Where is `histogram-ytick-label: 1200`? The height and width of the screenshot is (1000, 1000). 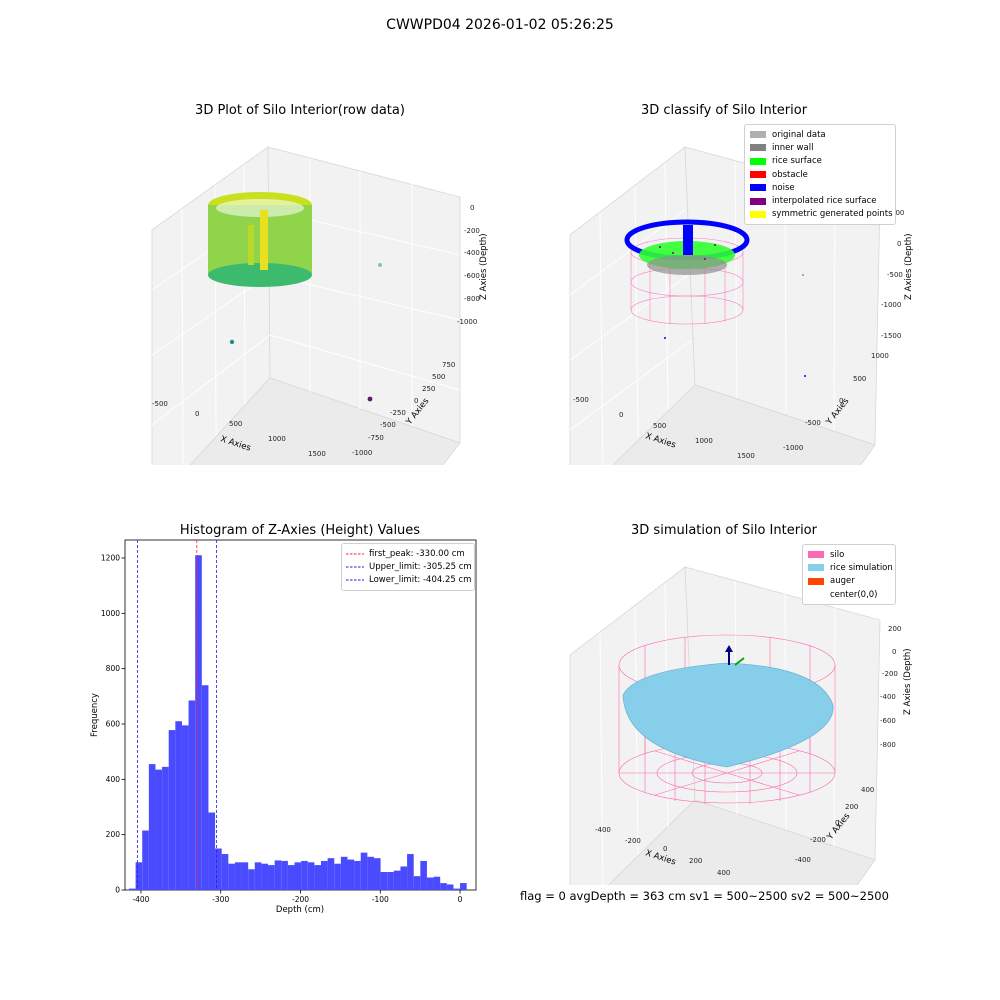
histogram-ytick-label: 1200 is located at coordinates (110, 557).